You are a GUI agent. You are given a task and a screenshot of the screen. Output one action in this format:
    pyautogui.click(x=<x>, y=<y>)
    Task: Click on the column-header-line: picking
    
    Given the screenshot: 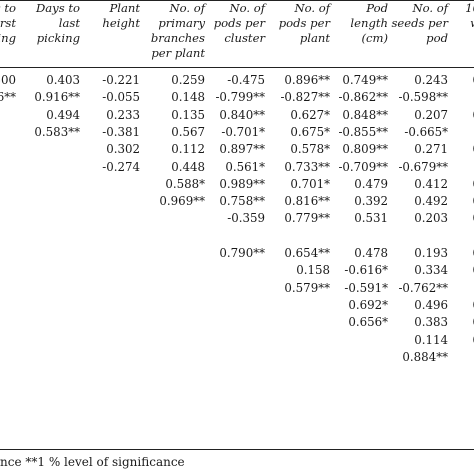 What is the action you would take?
    pyautogui.click(x=58, y=38)
    